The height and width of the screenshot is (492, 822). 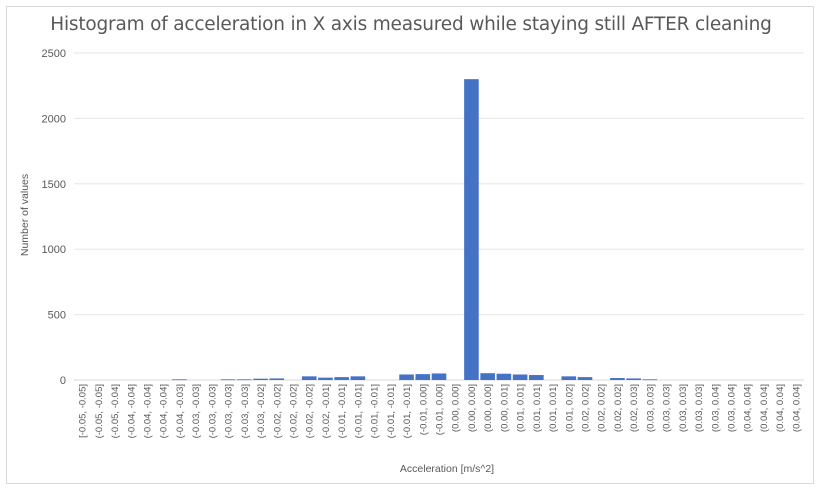 What do you see at coordinates (54, 54) in the screenshot?
I see `y-tick-label: 2500` at bounding box center [54, 54].